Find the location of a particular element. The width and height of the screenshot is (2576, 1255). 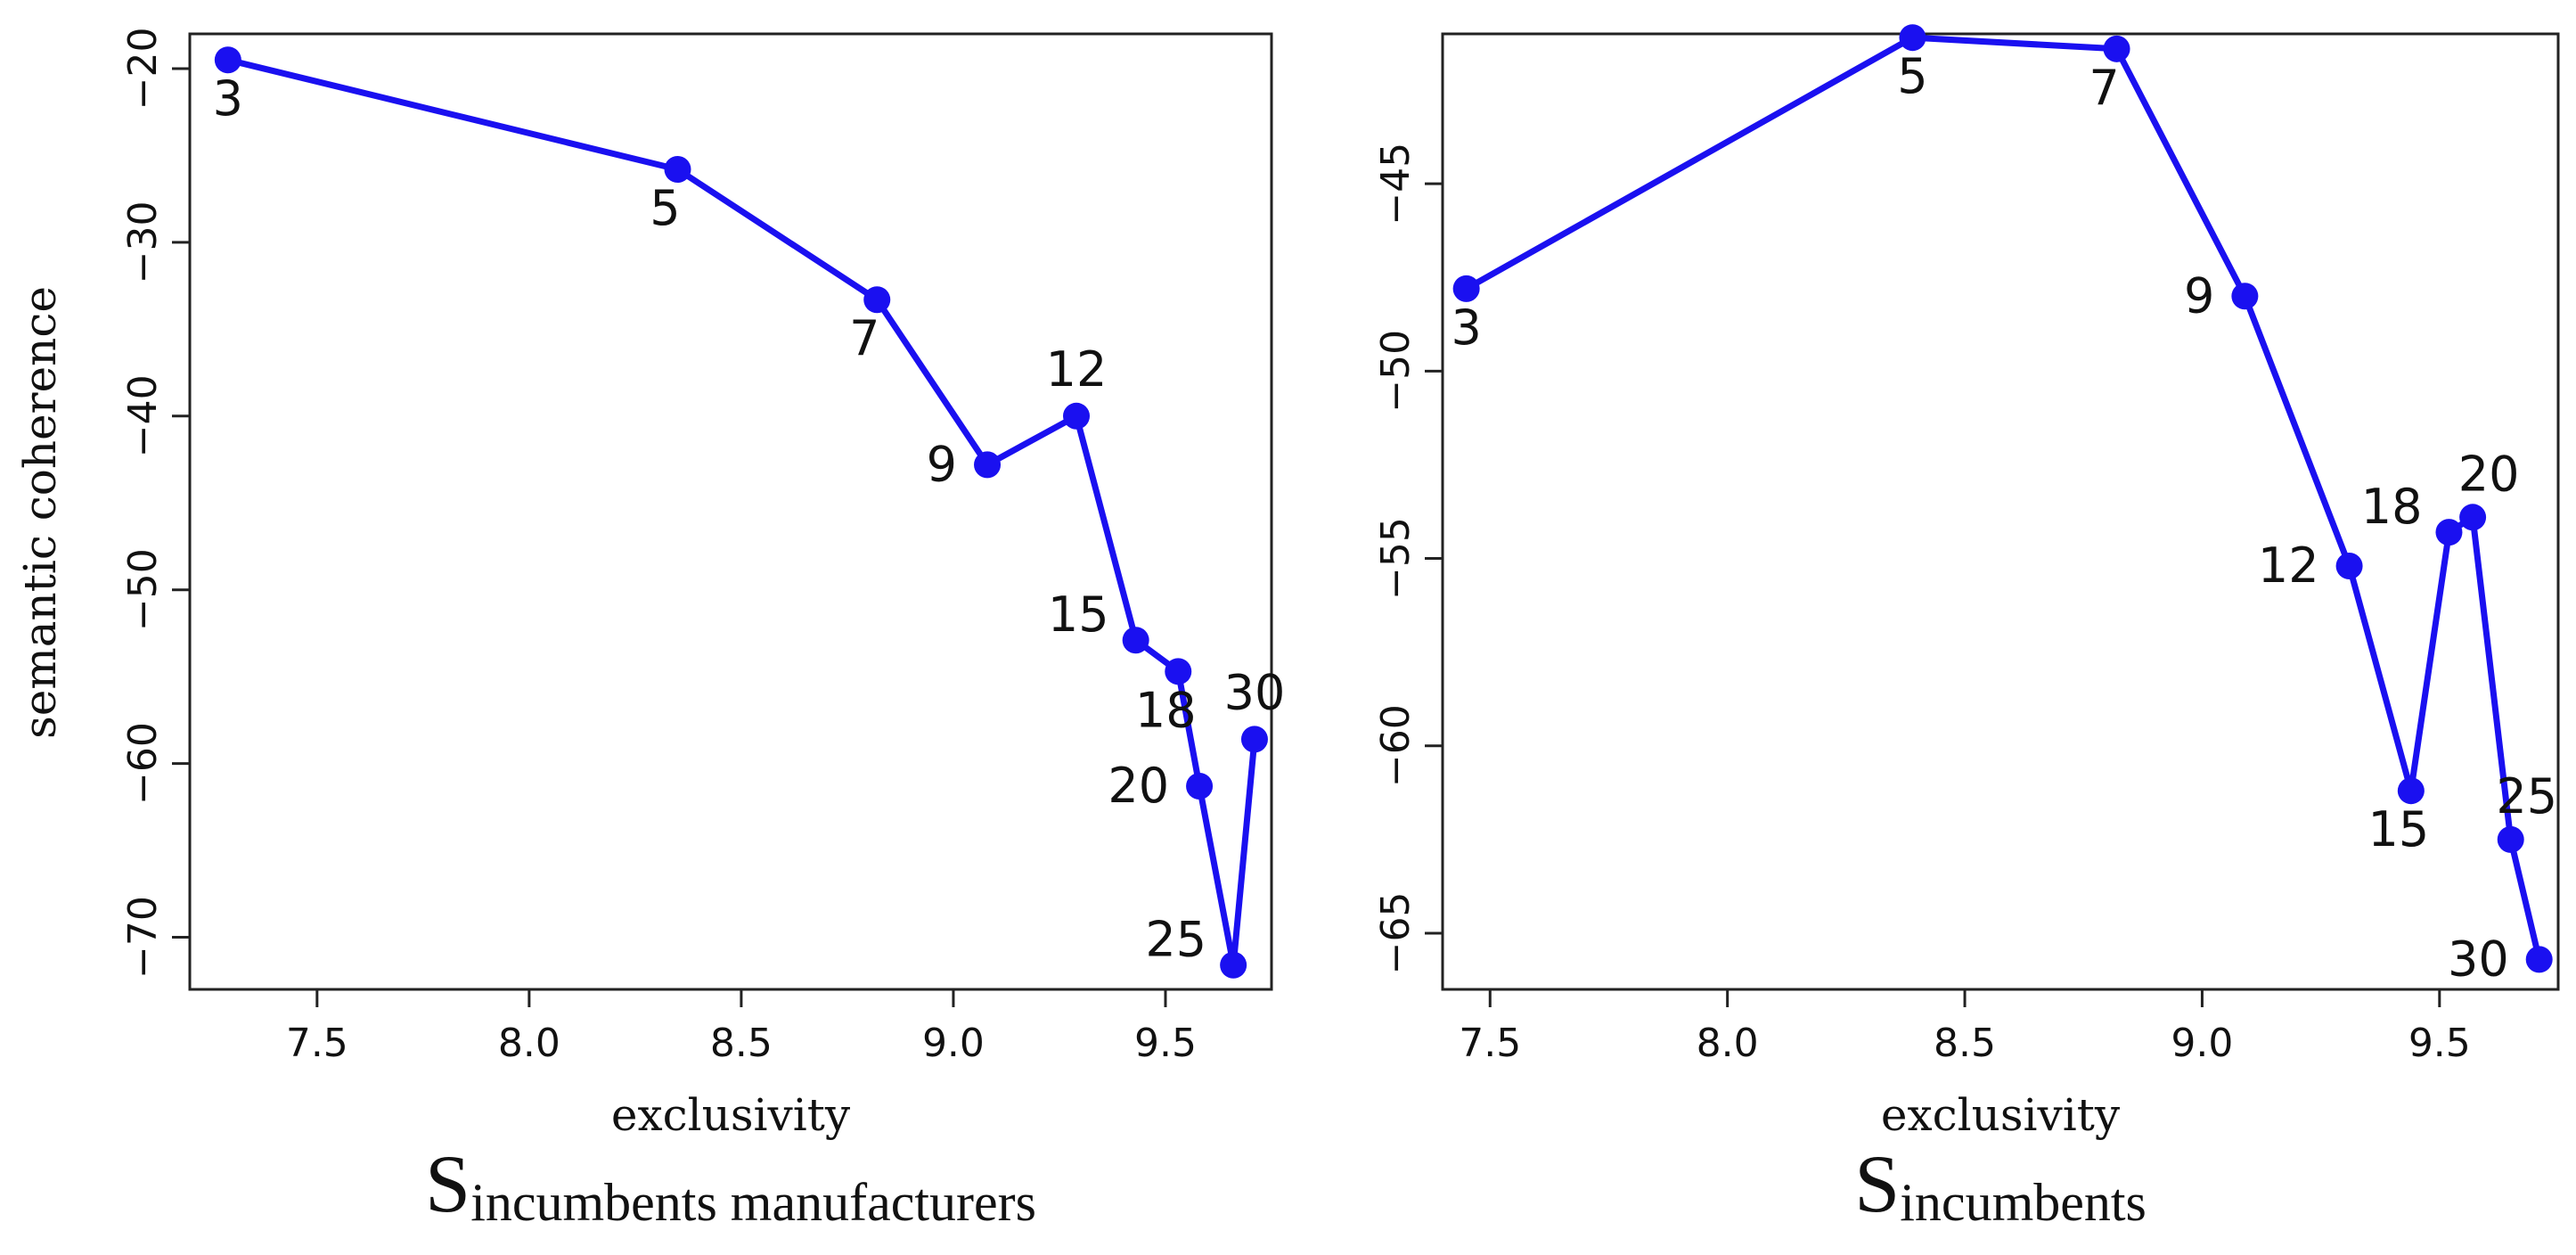

y-tick-label: −65 is located at coordinates (1396, 933).